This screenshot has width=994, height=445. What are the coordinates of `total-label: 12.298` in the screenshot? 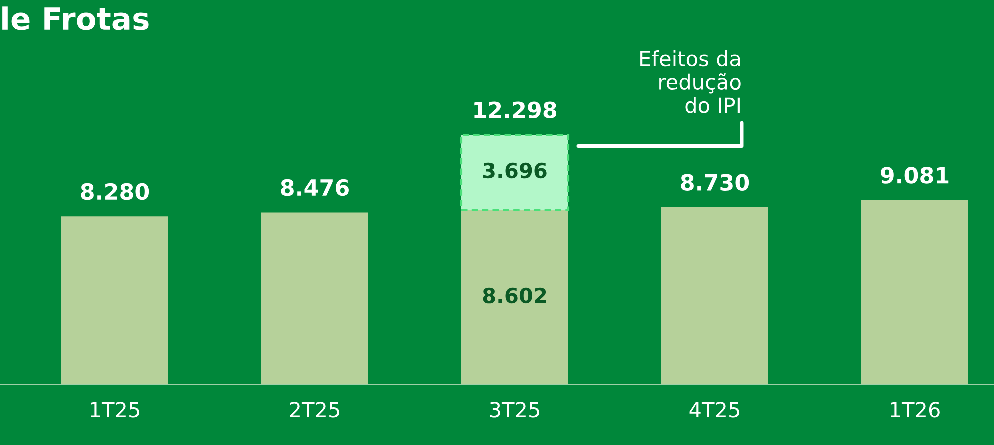 It's located at (515, 110).